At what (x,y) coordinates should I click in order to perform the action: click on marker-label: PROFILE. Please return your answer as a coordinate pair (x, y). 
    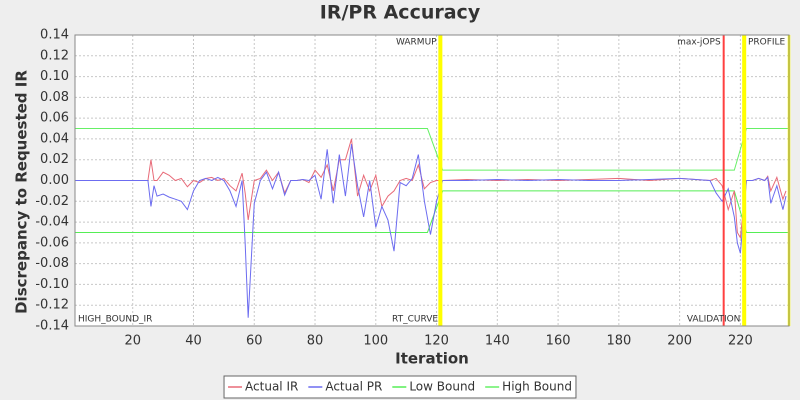
    Looking at the image, I should click on (767, 43).